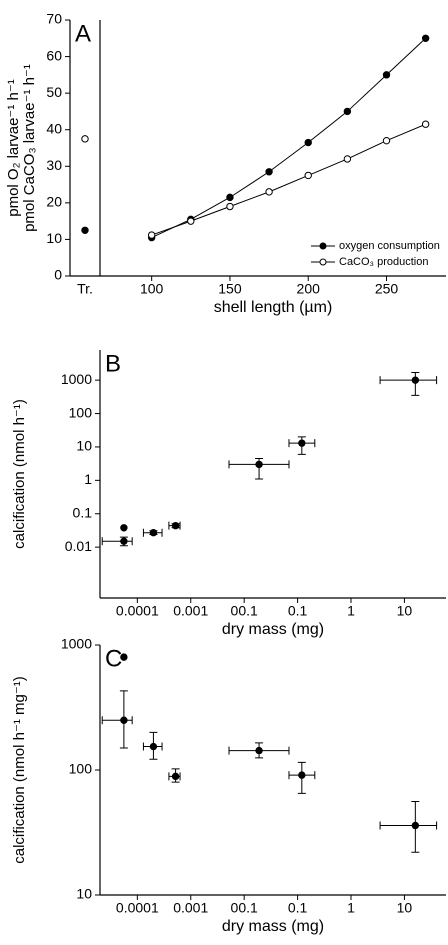  Describe the element at coordinates (389, 246) in the screenshot. I see `legend-label: oxygen consumption` at that location.